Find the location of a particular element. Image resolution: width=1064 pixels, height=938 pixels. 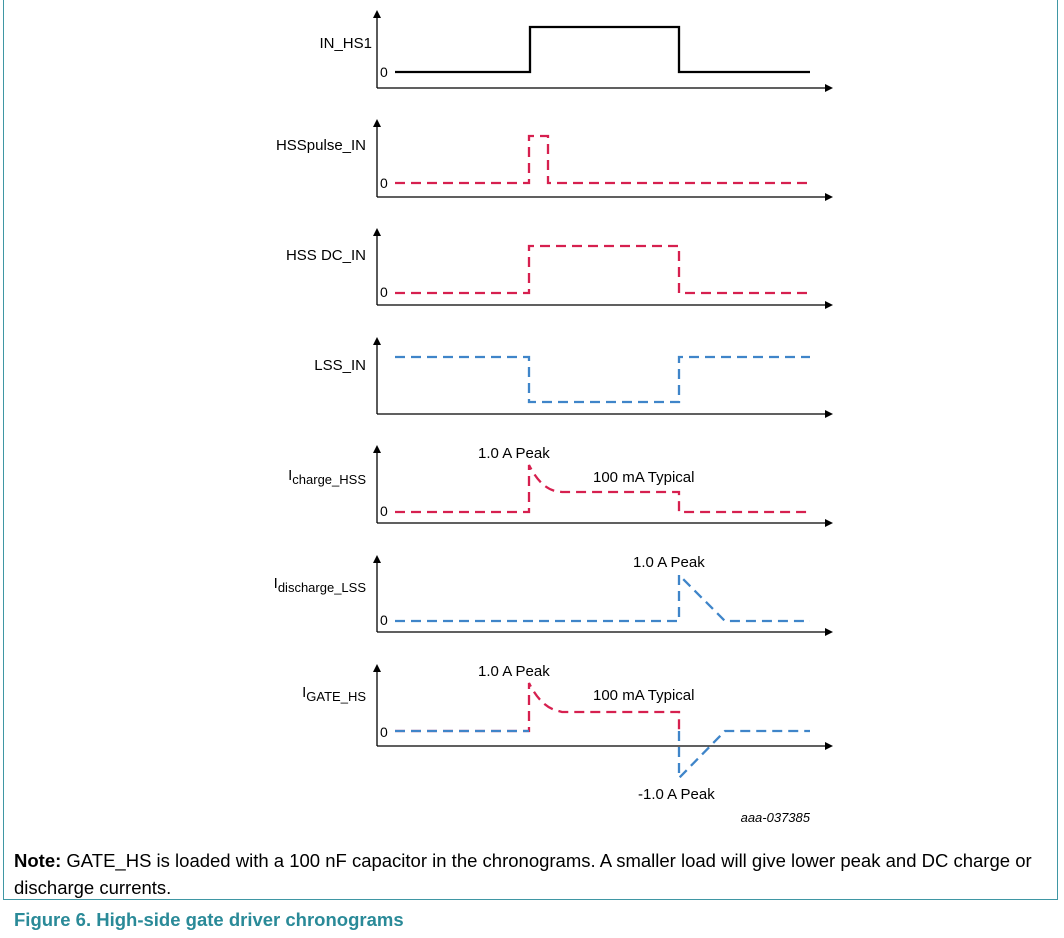

waveform-lss-in is located at coordinates (602, 379).